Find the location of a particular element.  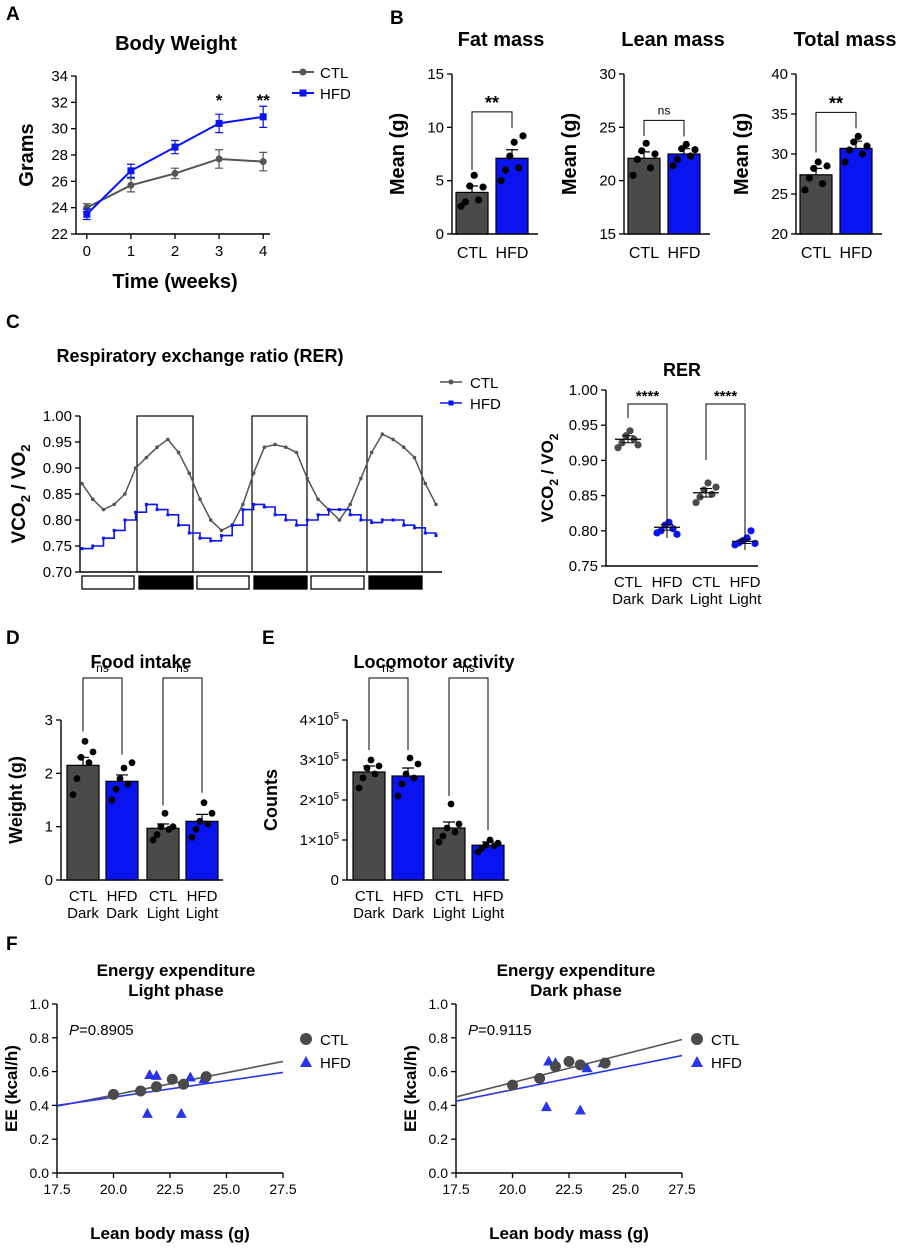

y-tick-label: 0.6 is located at coordinates (40, 1072).